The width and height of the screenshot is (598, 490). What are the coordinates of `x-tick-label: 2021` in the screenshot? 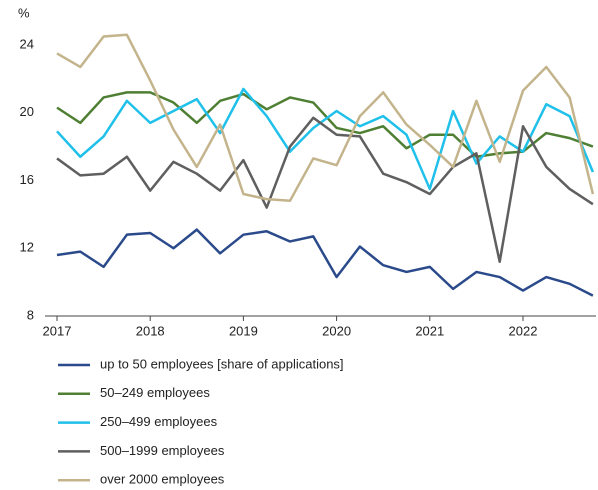 It's located at (429, 330).